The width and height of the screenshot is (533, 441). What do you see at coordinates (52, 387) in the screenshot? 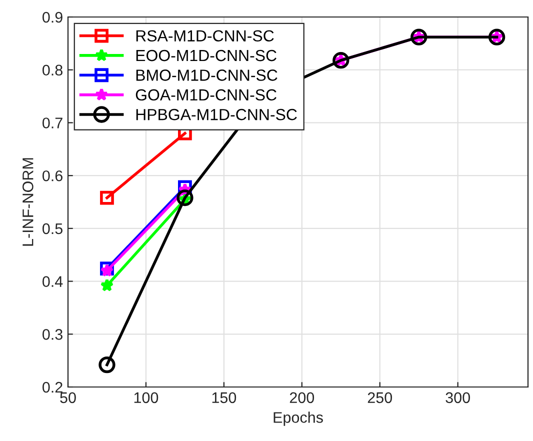
I see `y-tick-label: 0.2` at bounding box center [52, 387].